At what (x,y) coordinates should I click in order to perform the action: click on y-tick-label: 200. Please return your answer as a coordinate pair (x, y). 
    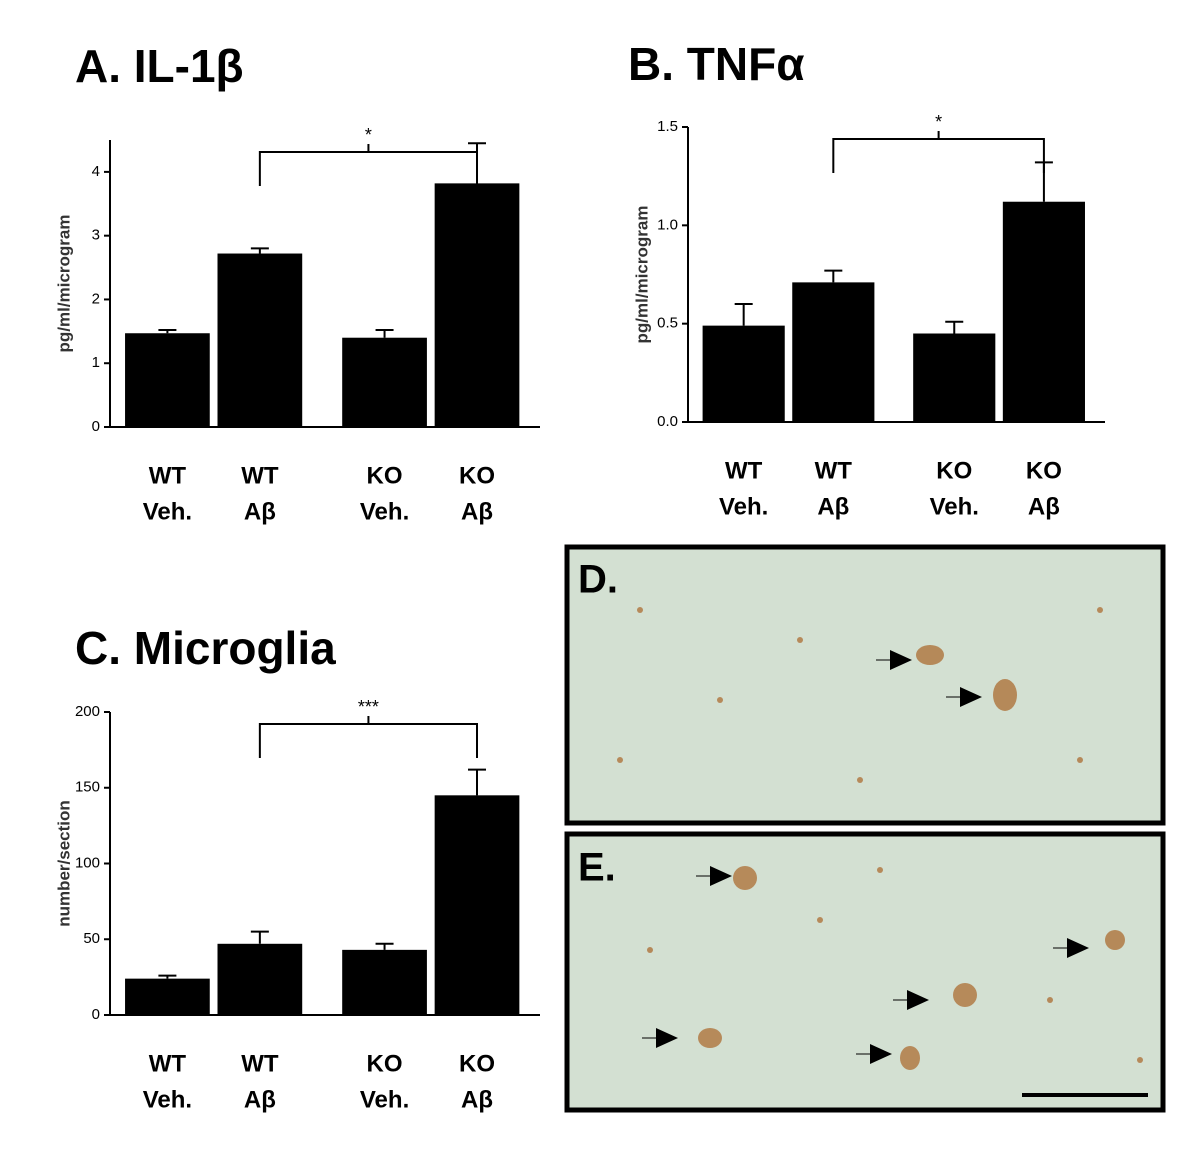
    Looking at the image, I should click on (87, 711).